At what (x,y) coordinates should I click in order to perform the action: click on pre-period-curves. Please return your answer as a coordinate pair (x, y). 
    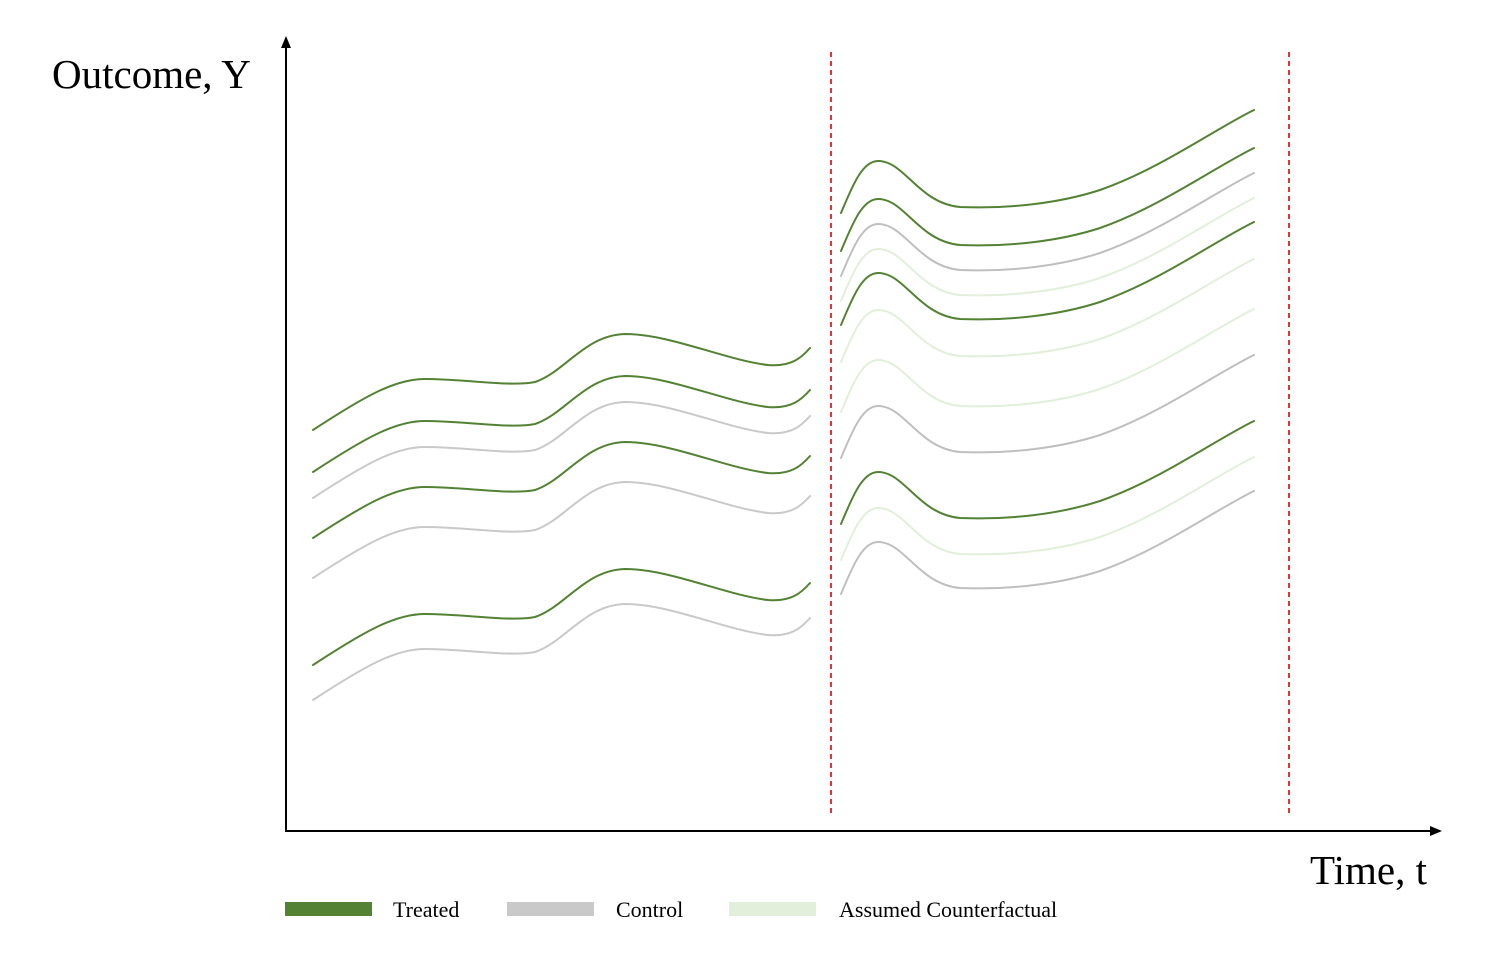
    Looking at the image, I should click on (561, 517).